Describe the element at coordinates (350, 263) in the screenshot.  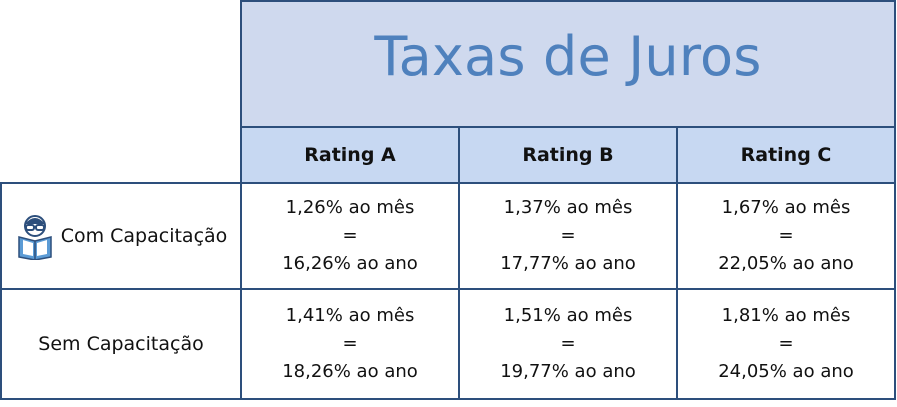
I see `yearly-rate: 16,26% ao ano` at that location.